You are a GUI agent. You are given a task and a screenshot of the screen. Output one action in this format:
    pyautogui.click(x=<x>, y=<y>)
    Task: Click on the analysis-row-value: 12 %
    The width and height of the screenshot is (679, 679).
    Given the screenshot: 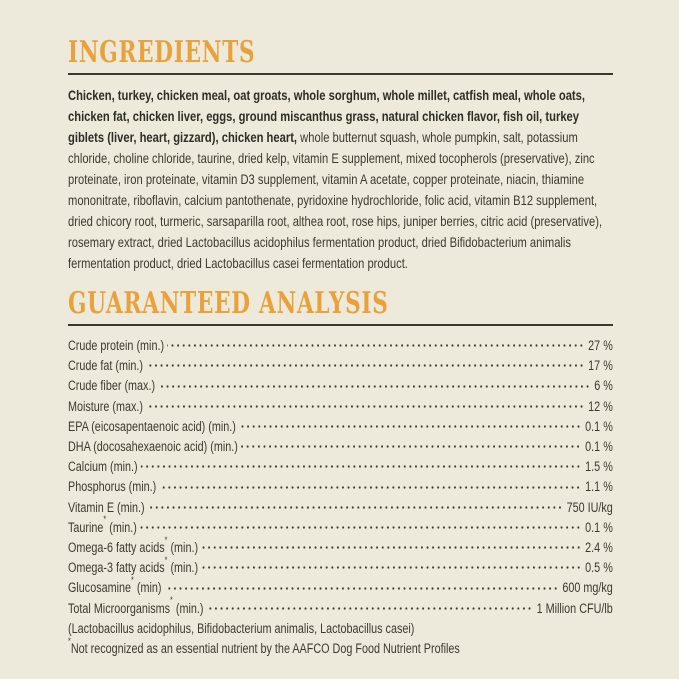 What is the action you would take?
    pyautogui.click(x=600, y=406)
    